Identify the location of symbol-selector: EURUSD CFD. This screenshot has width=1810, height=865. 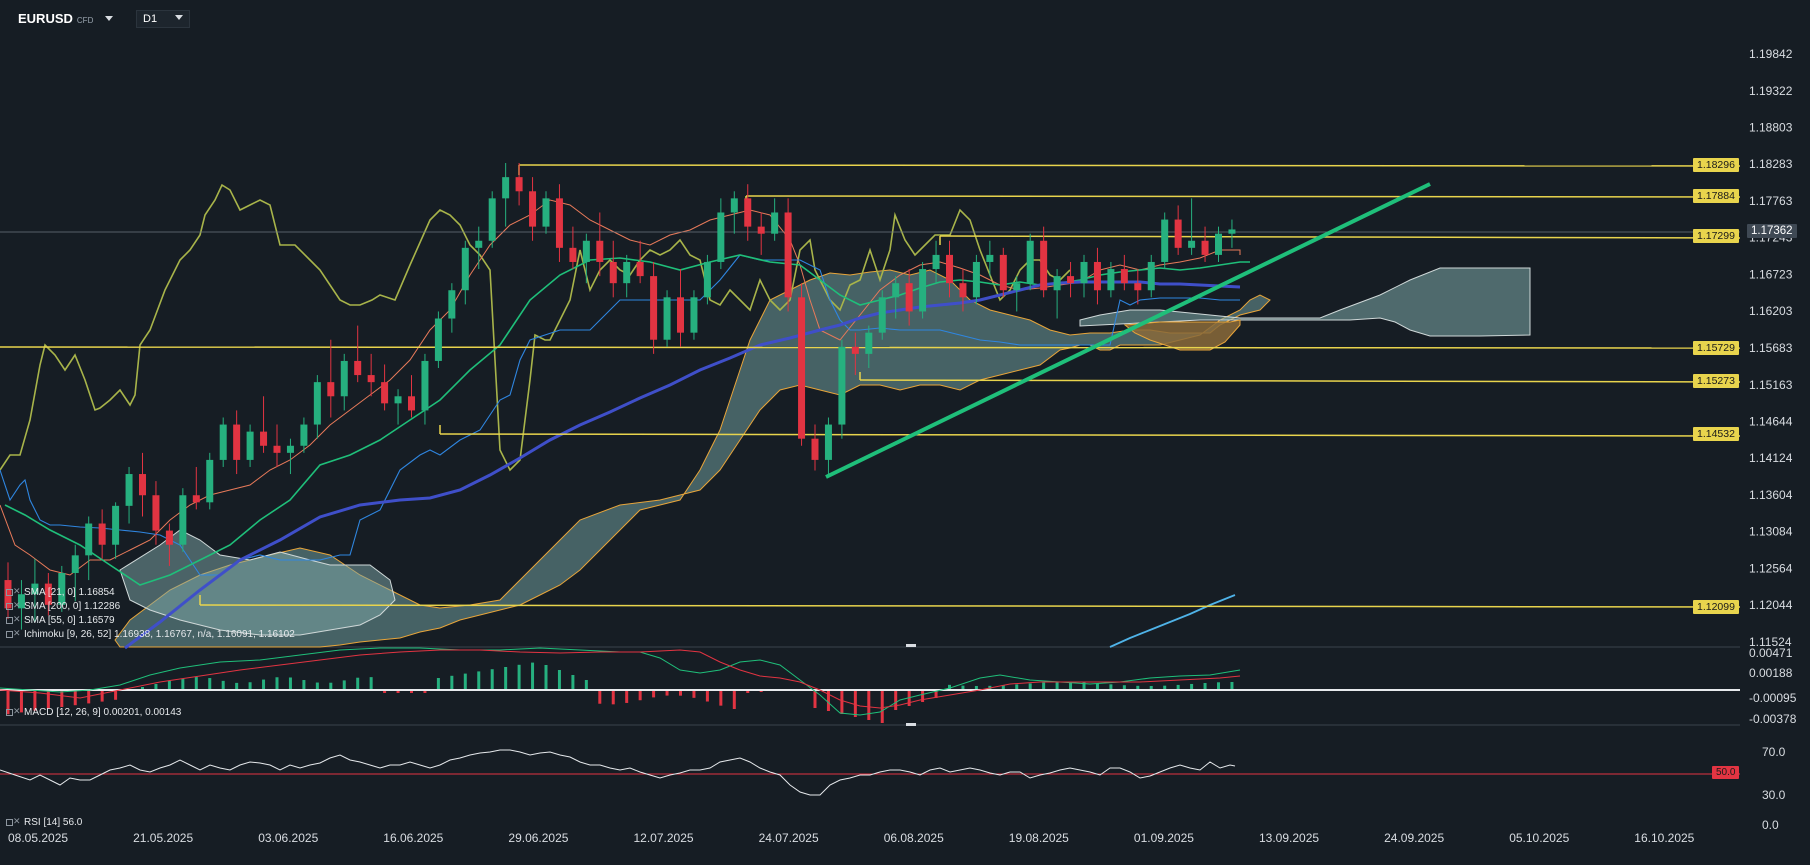
(66, 18).